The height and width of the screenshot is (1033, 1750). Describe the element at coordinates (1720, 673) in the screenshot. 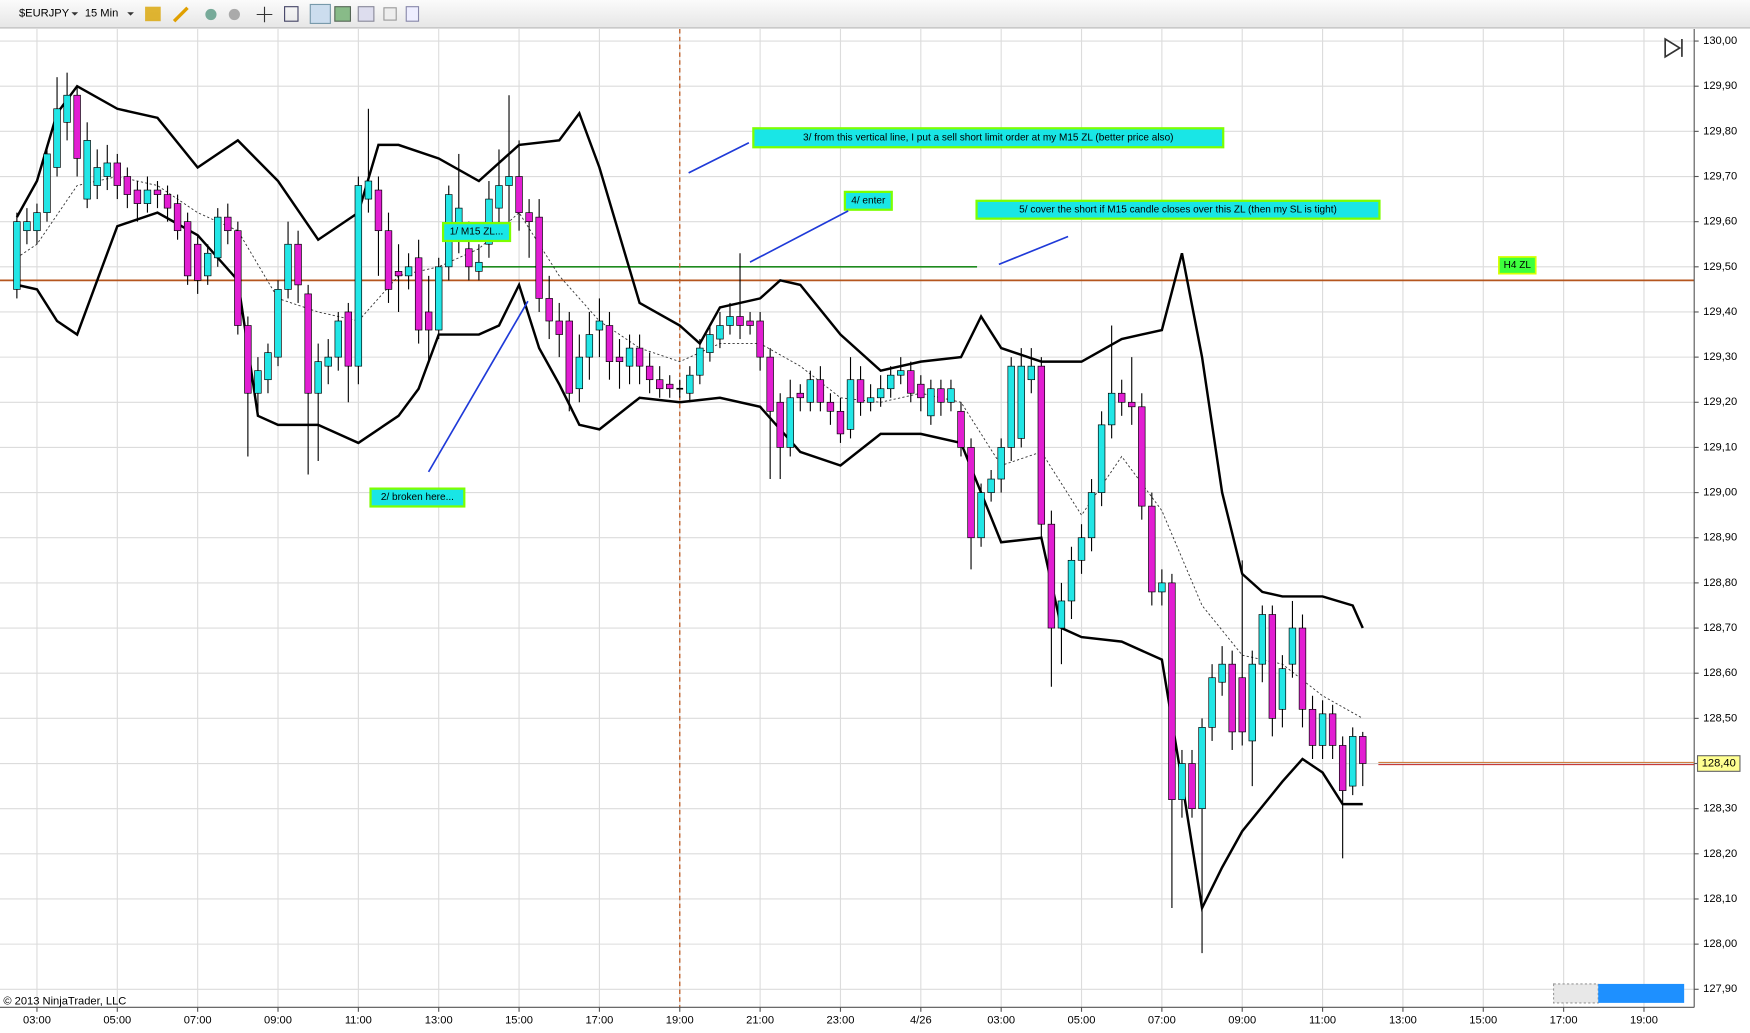

I see `y-tick-label: 128,60` at that location.